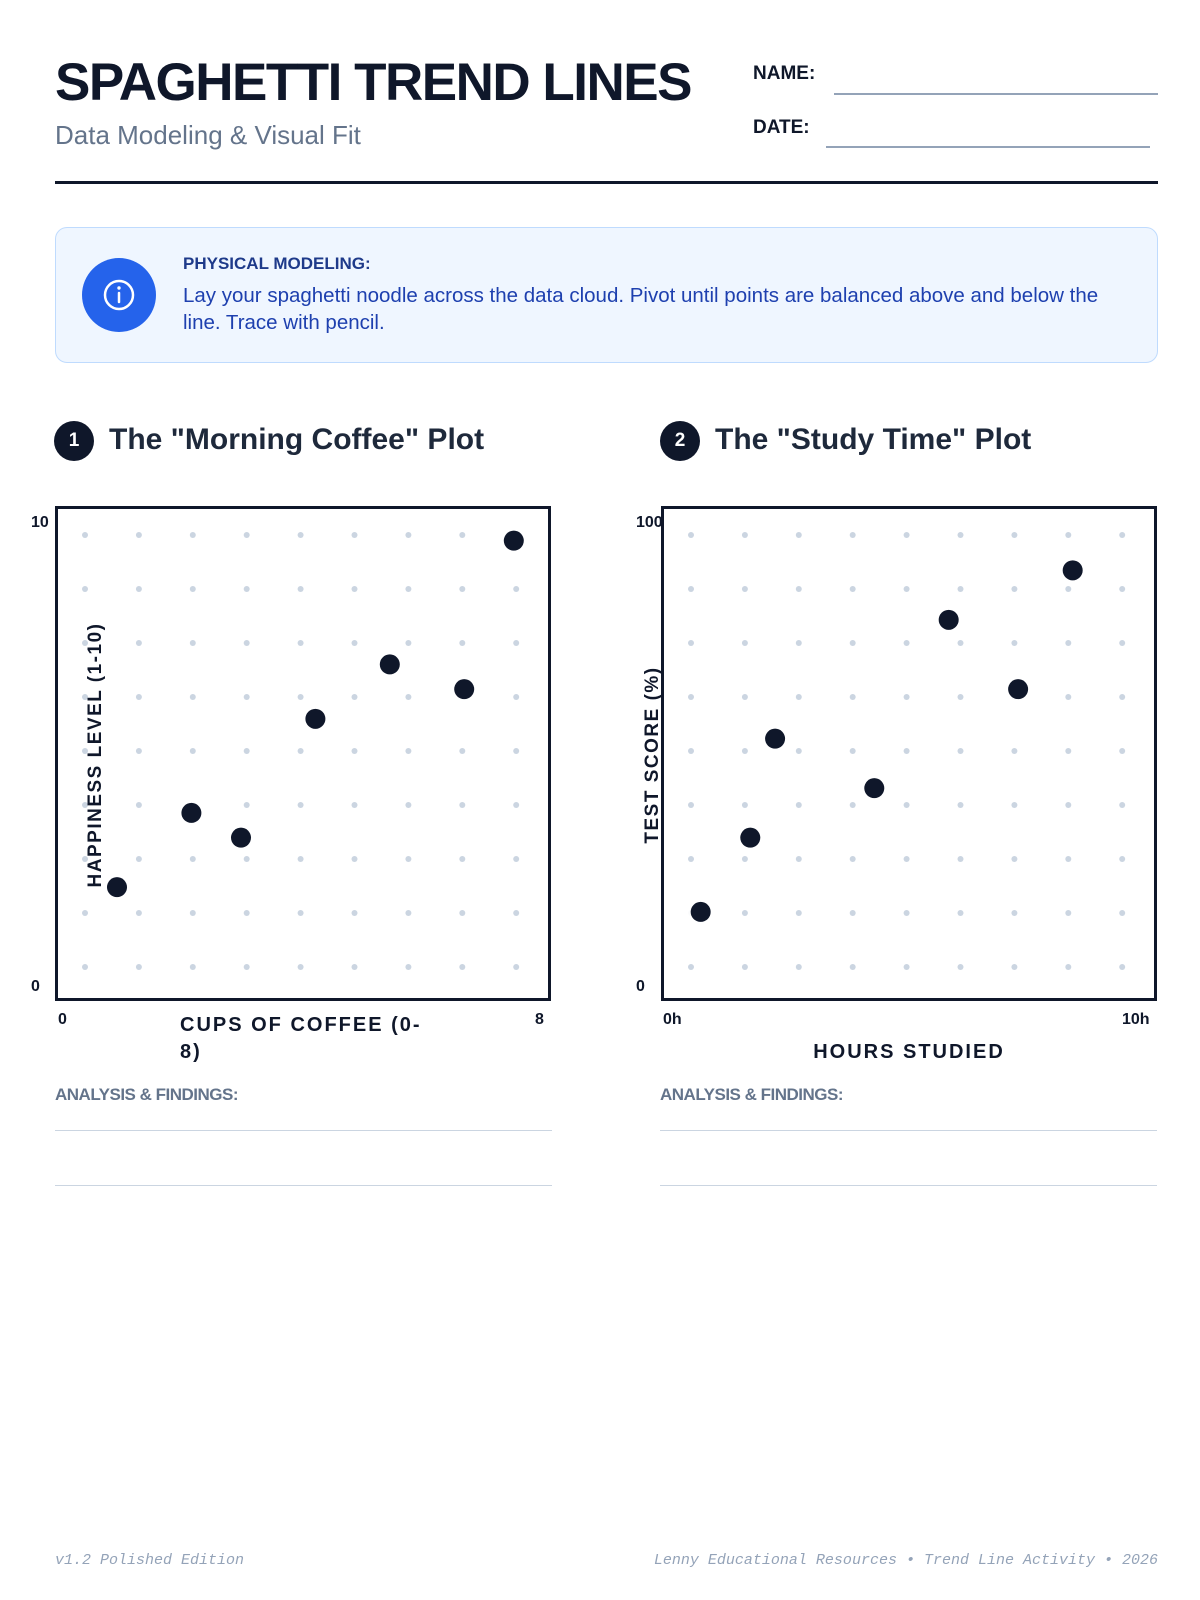 The width and height of the screenshot is (1200, 1600). Describe the element at coordinates (752, 1094) in the screenshot. I see `analysis-label: ANALYSIS & FINDINGS:` at that location.